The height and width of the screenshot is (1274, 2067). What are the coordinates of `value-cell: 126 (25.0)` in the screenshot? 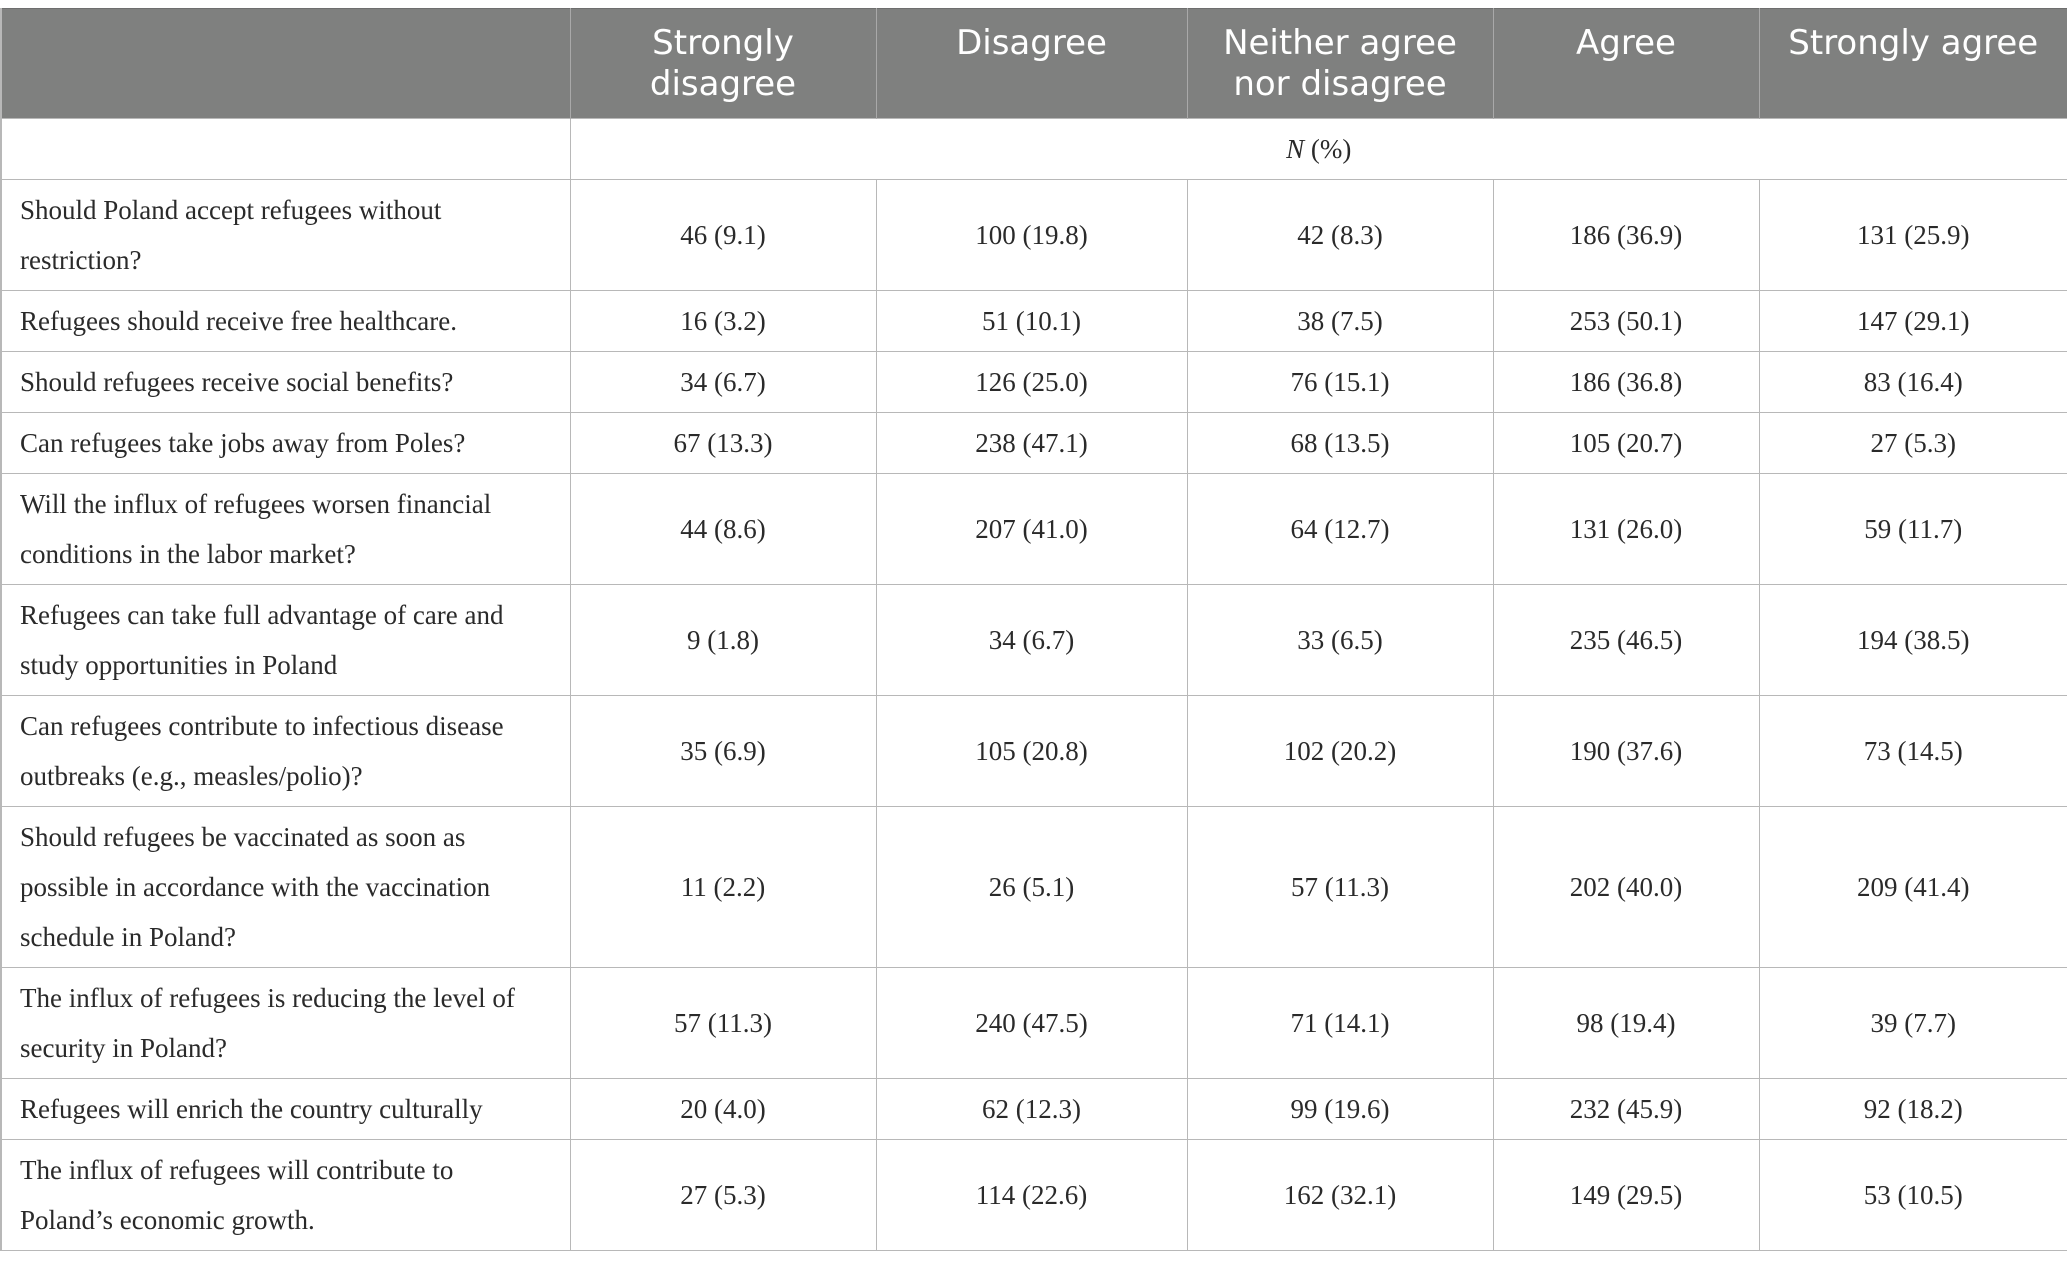 It's located at (1031, 382).